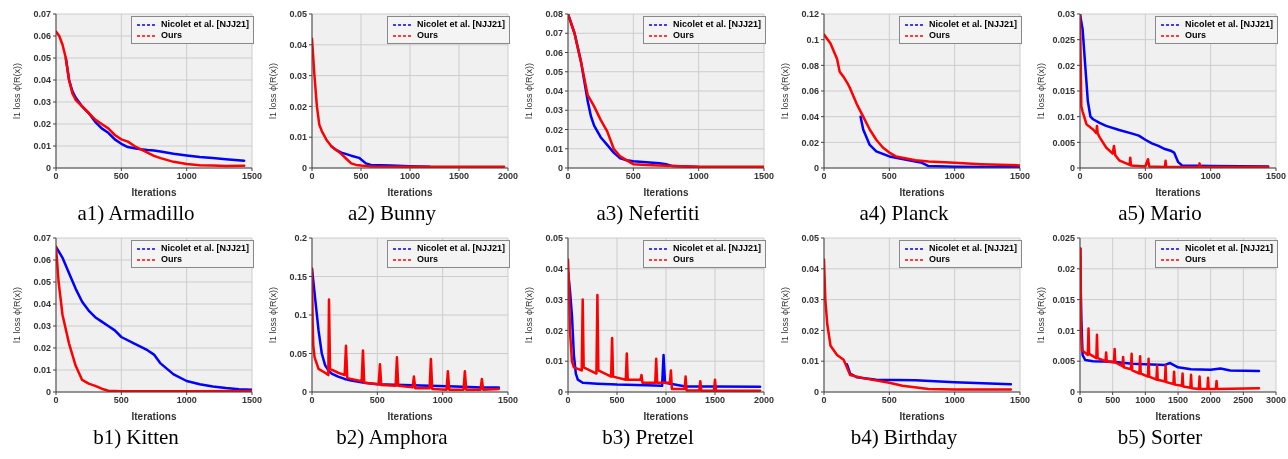 The width and height of the screenshot is (1288, 459). Describe the element at coordinates (136, 437) in the screenshot. I see `text: b1) Kitten` at that location.